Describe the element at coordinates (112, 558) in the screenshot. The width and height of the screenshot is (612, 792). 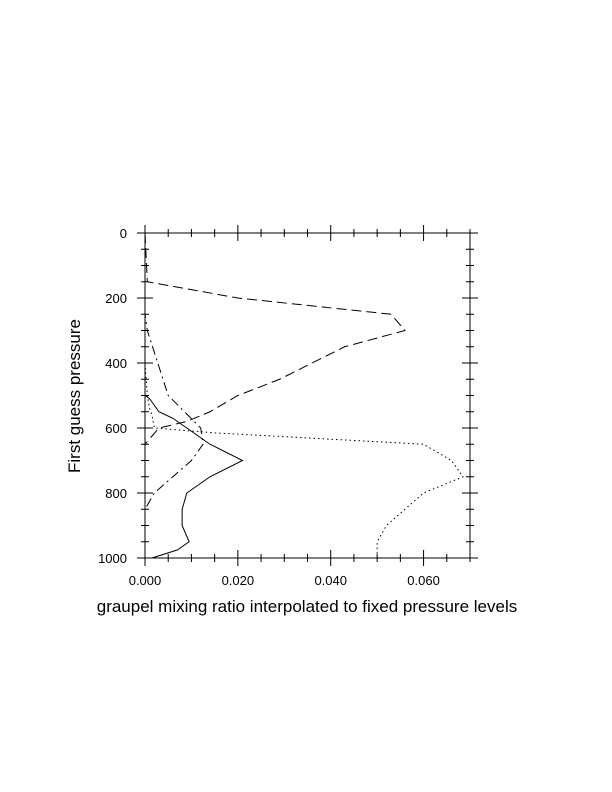
I see `y-tick-label: 1000` at that location.